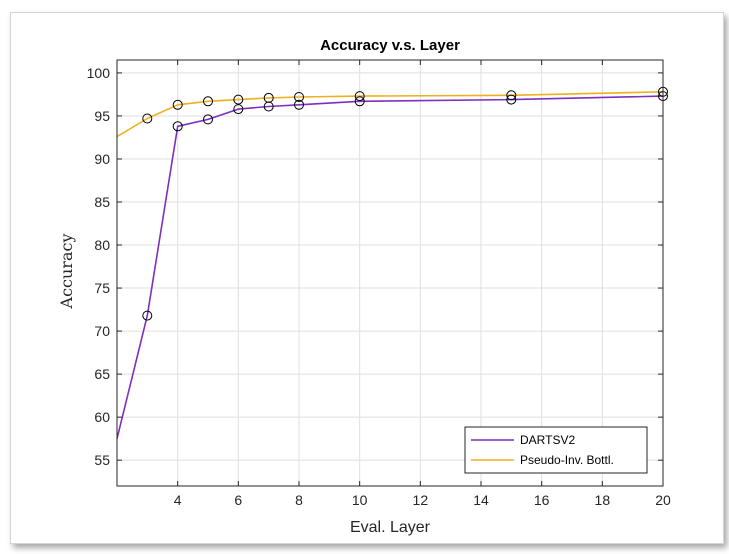  I want to click on y-tick-label: 70, so click(102, 331).